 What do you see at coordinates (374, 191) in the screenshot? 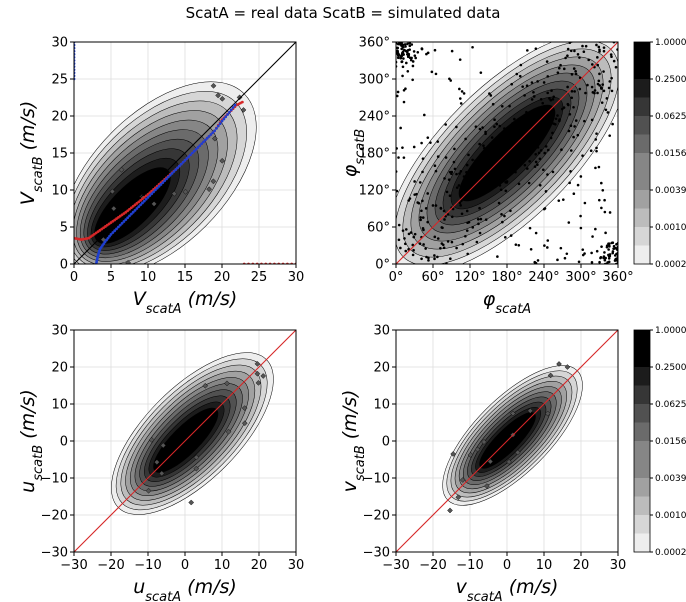
I see `y-tick-label: 120°` at bounding box center [374, 191].